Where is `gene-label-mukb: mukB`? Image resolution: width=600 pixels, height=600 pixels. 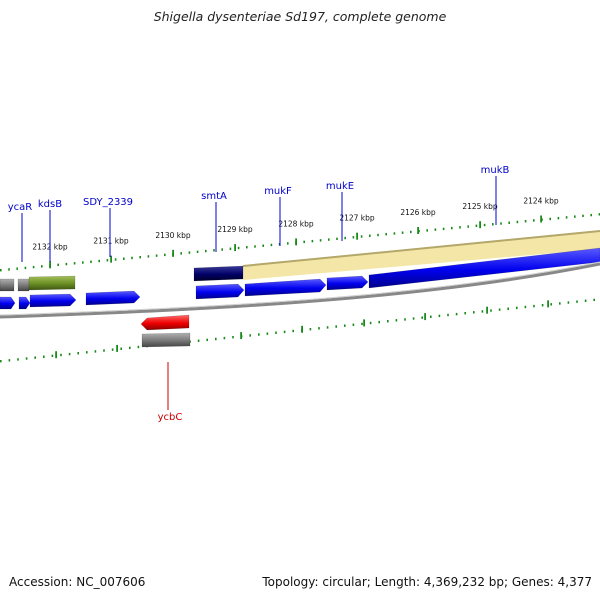 gene-label-mukb: mukB is located at coordinates (495, 170).